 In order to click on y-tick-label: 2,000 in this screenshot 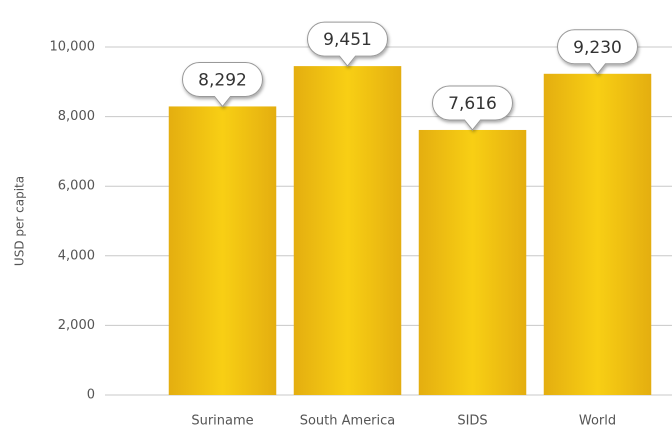, I will do `click(76, 325)`.